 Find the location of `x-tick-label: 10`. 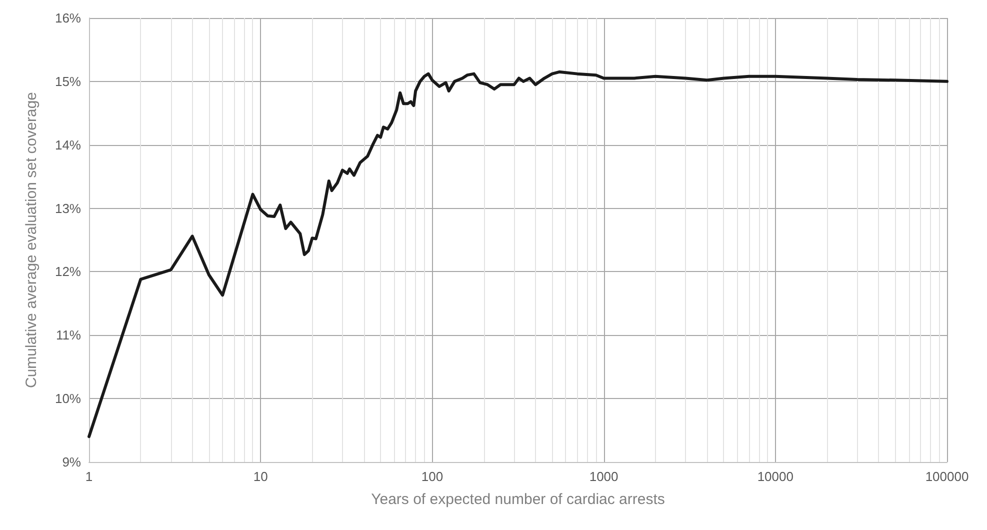

x-tick-label: 10 is located at coordinates (260, 476).